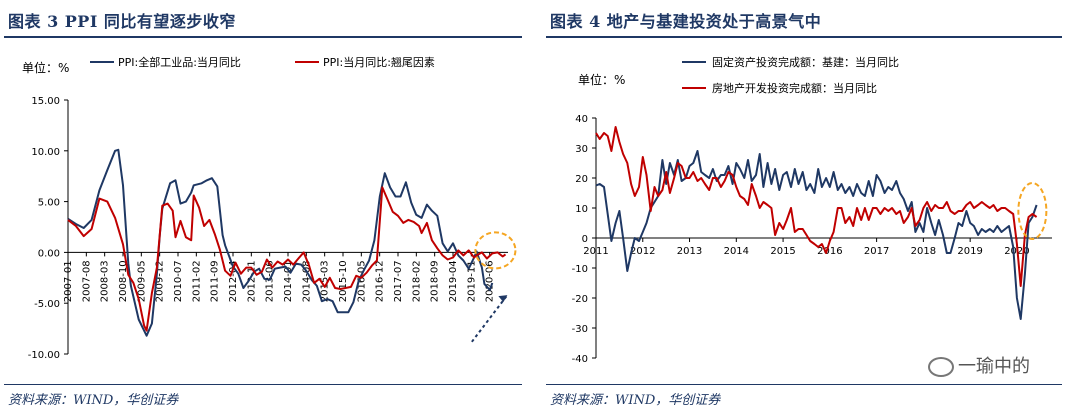  I want to click on right-legend: 固定资产投资完成额：基建：当月同比 房地产开发投资完成额：当月同比, so click(790, 75).